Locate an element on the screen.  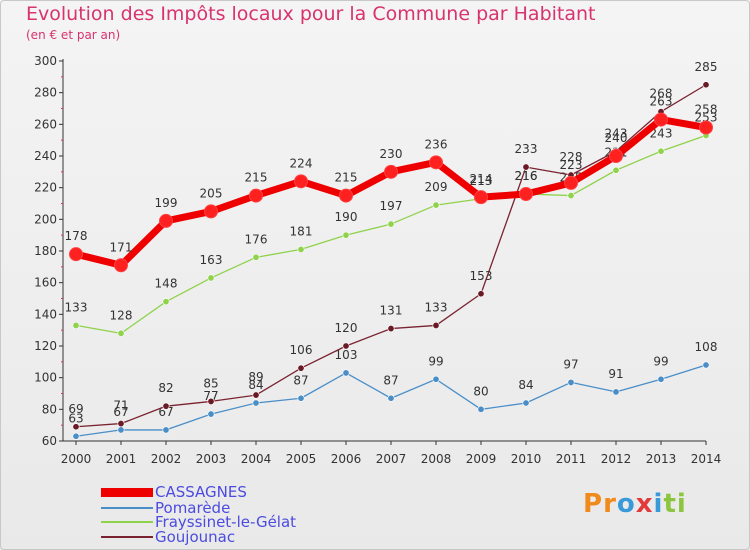
y-tick-label: 80 is located at coordinates (49, 409).